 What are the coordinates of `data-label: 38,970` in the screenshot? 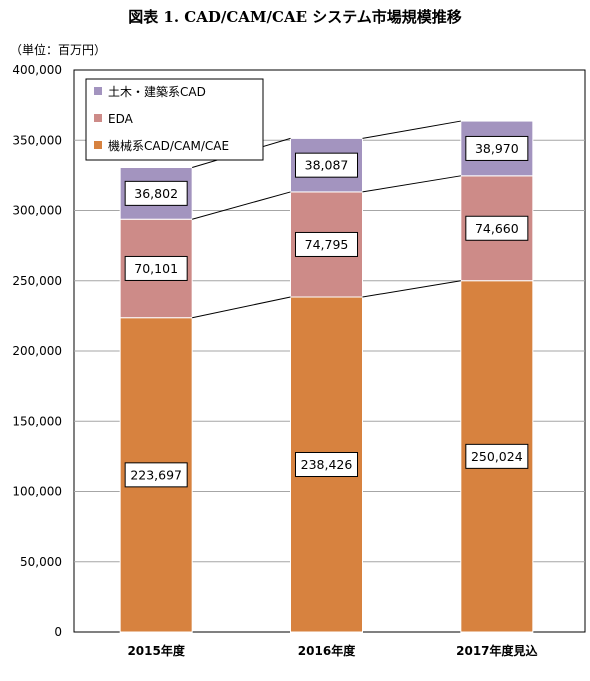 It's located at (497, 148).